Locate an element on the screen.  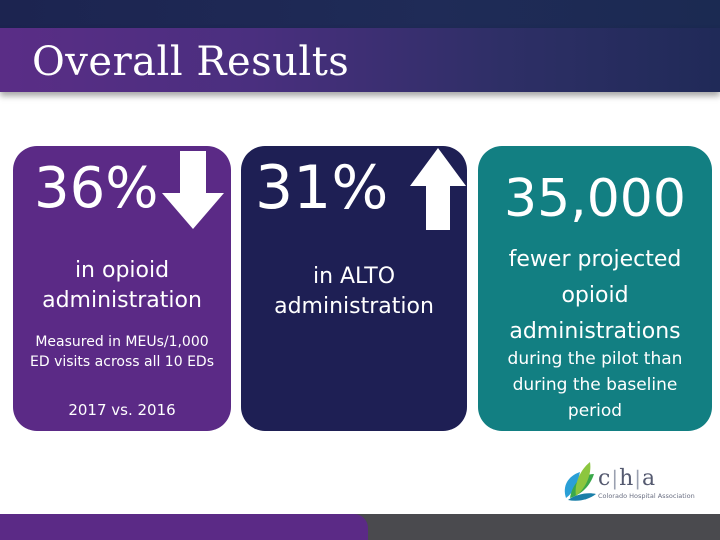
arrow-down-icon is located at coordinates (193, 190).